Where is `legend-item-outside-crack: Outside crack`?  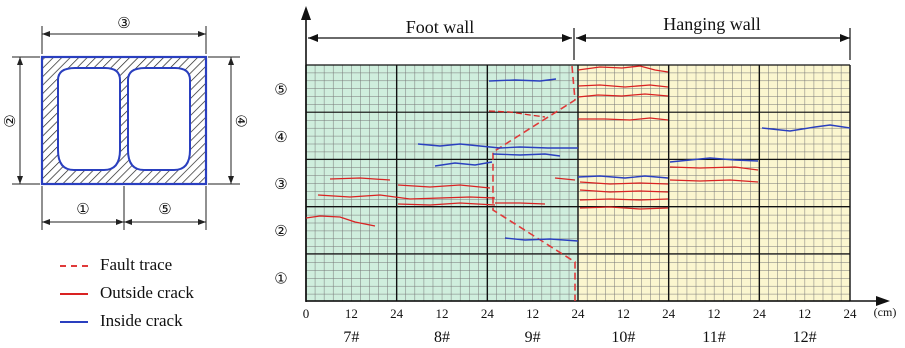
legend-item-outside-crack: Outside crack is located at coordinates (175, 294).